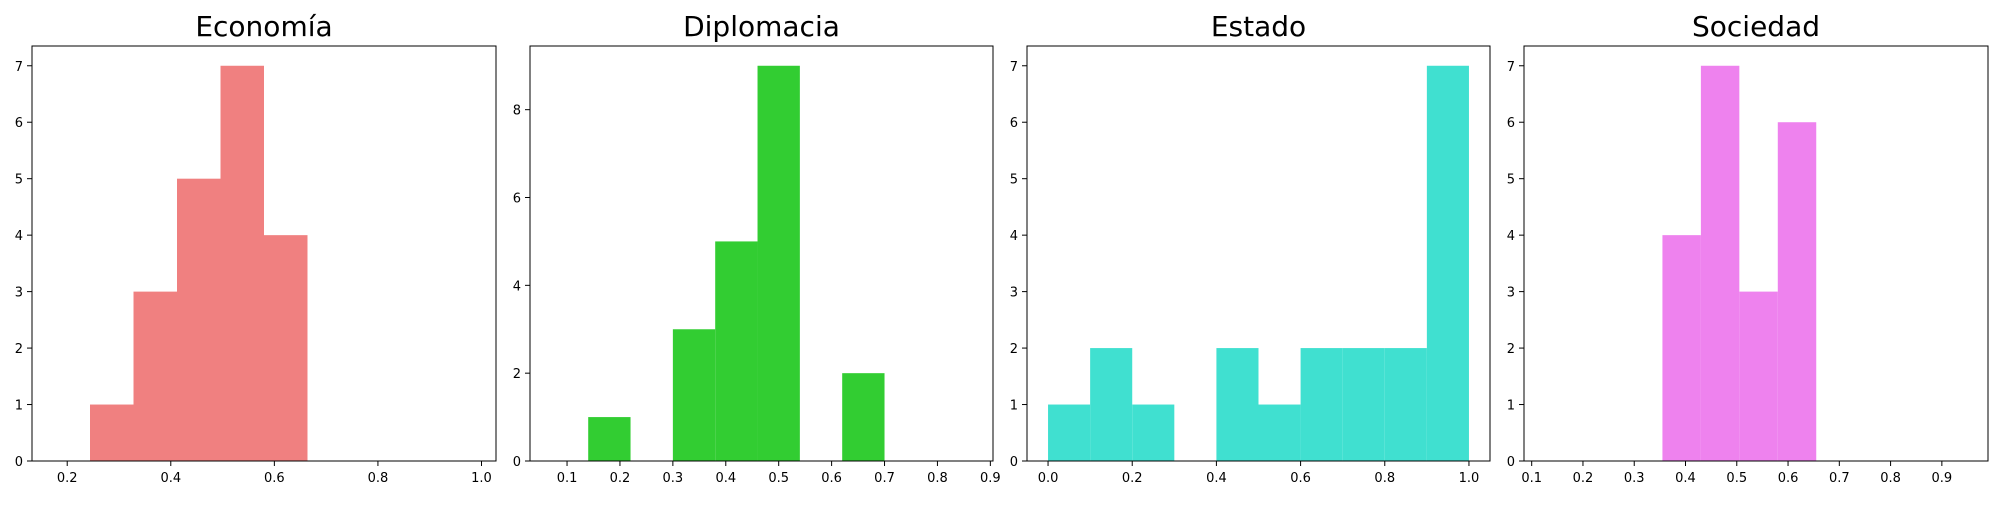 This screenshot has height=505, width=2000. I want to click on panel-title: Sociedad, so click(1756, 26).